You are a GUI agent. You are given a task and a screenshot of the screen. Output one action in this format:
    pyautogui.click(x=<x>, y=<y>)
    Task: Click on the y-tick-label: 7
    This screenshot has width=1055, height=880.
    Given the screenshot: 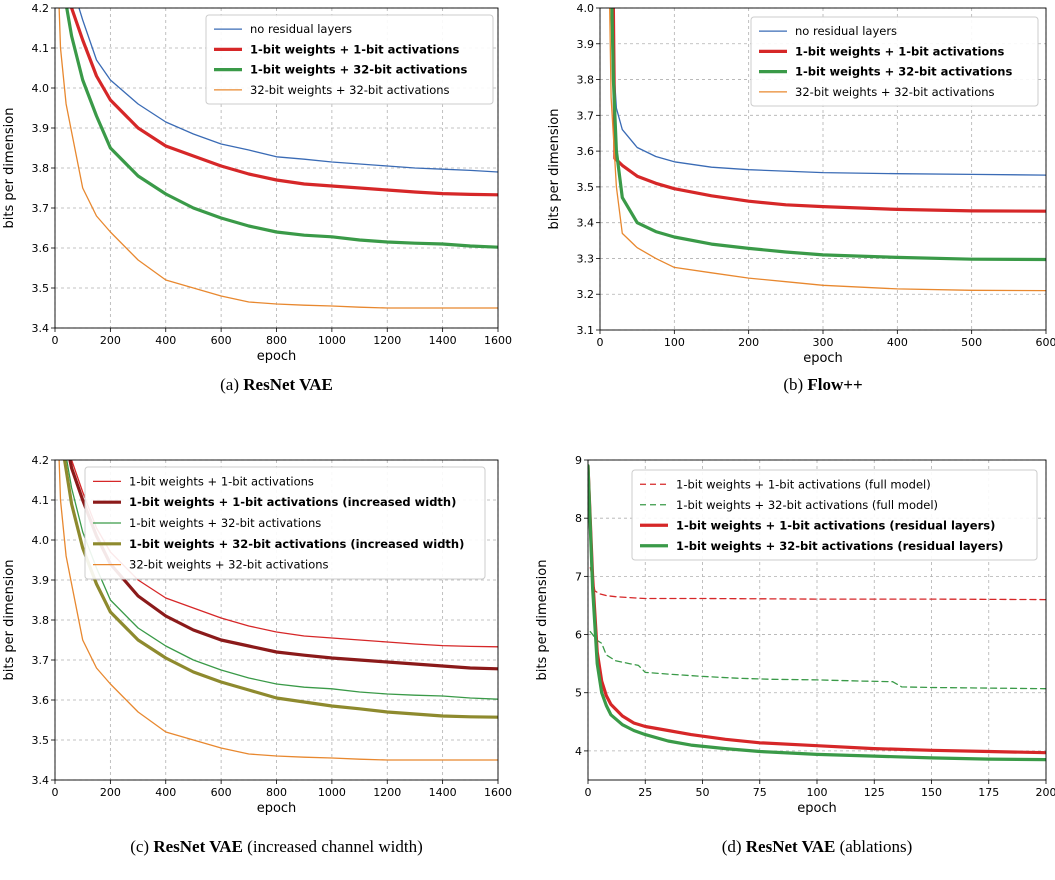 What is the action you would take?
    pyautogui.click(x=578, y=576)
    